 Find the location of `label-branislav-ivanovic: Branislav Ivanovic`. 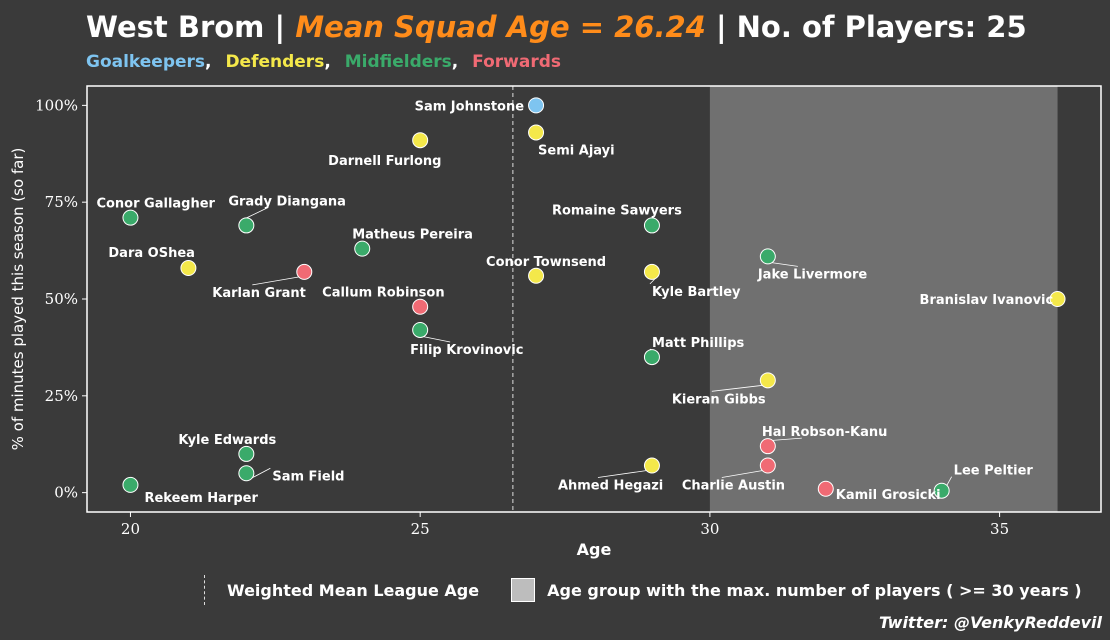

label-branislav-ivanovic: Branislav Ivanovic is located at coordinates (987, 300).